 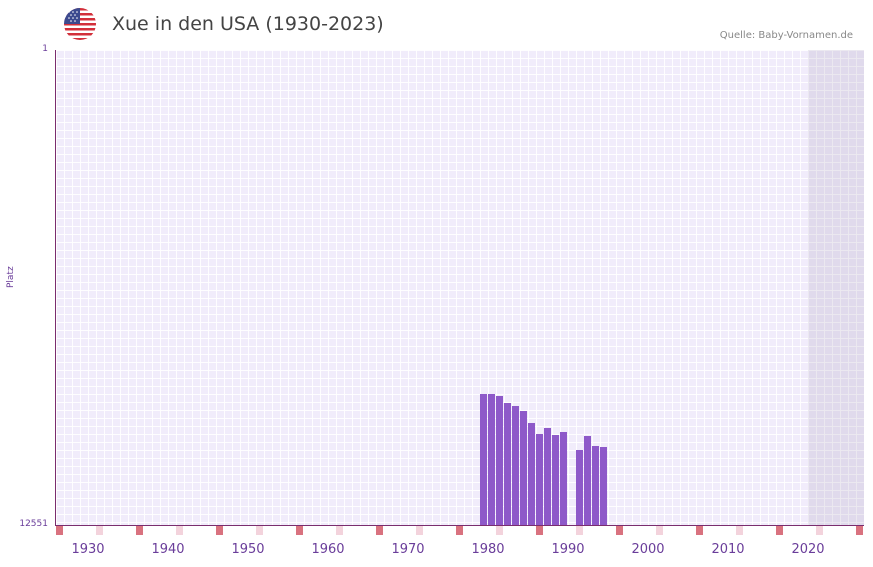 I want to click on bar-1988, so click(x=539, y=479).